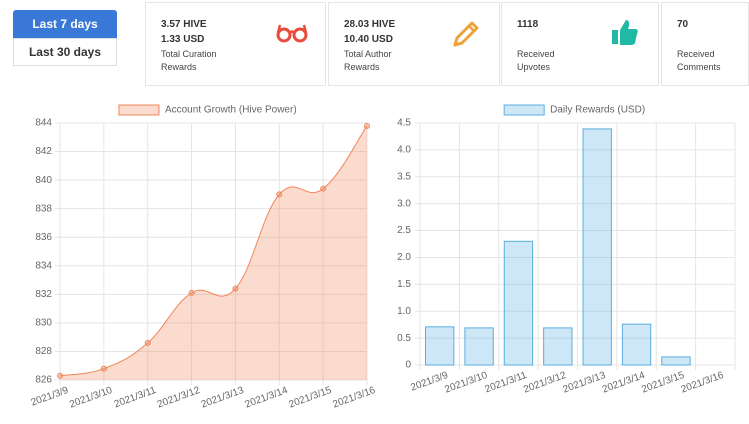 Image resolution: width=749 pixels, height=424 pixels. Describe the element at coordinates (43, 123) in the screenshot. I see `y-tick-label: 844` at that location.